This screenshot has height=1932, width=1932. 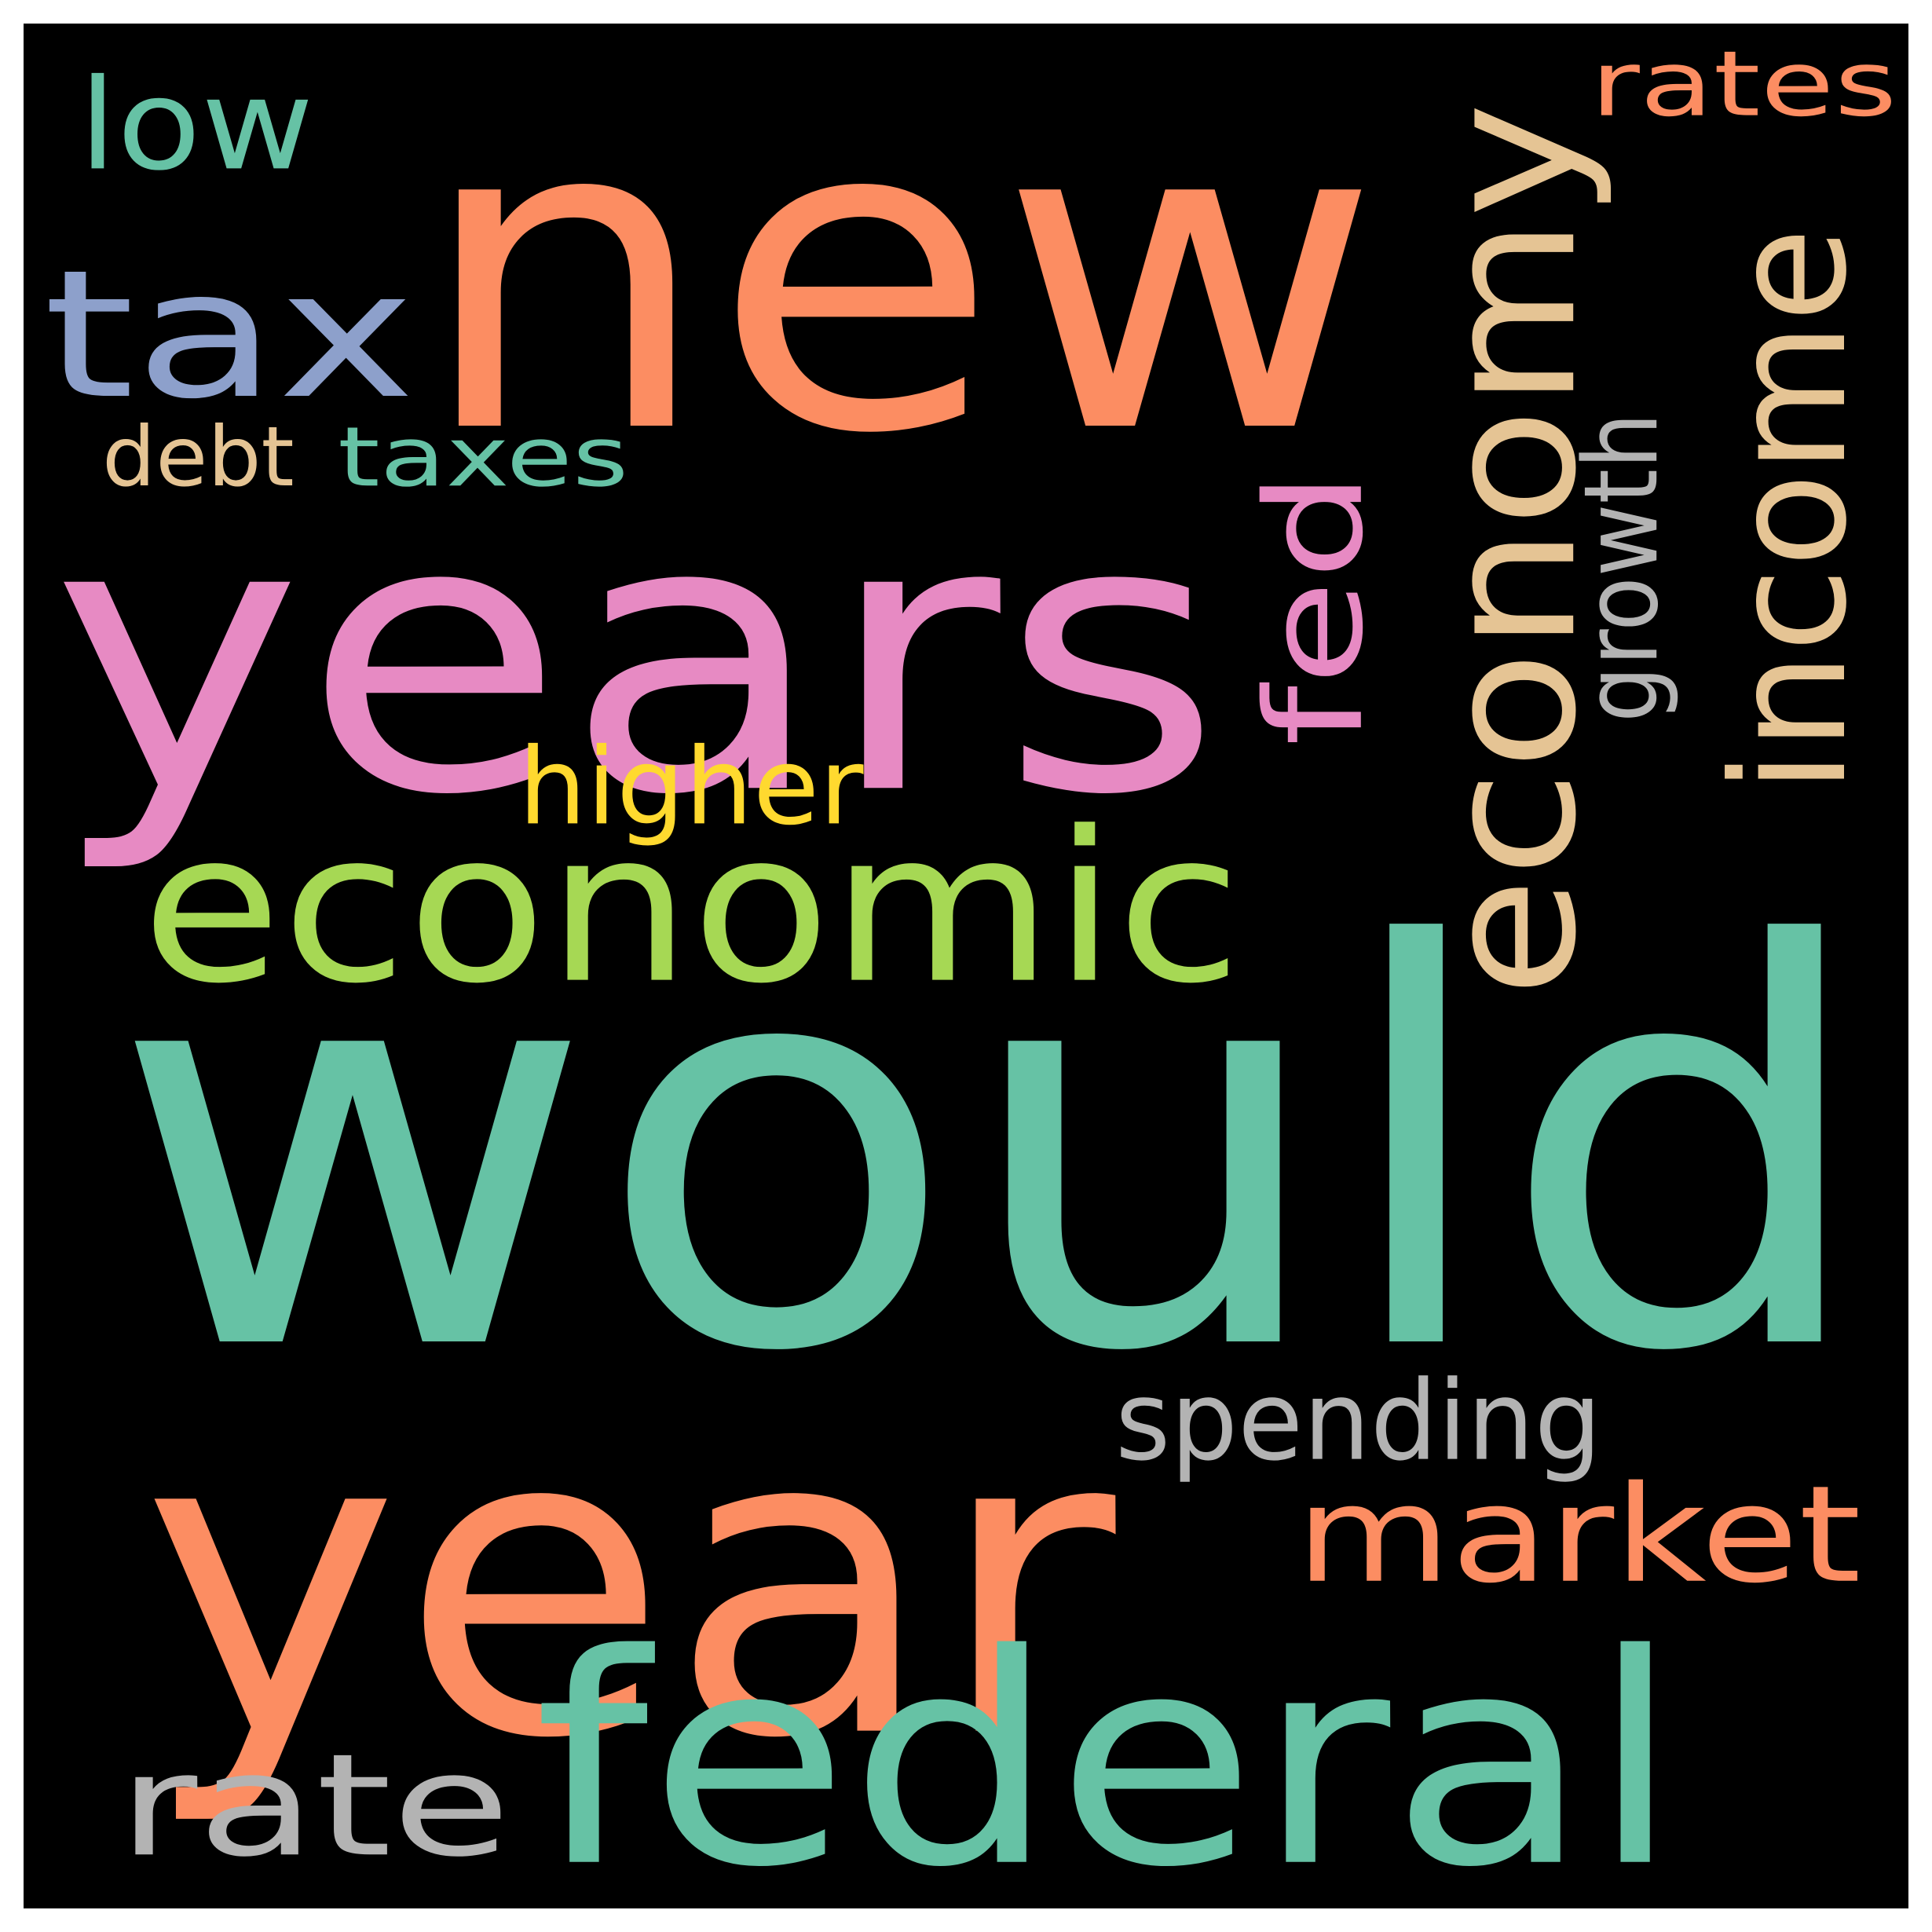 What do you see at coordinates (483, 457) in the screenshot?
I see `word-taxes: taxes` at bounding box center [483, 457].